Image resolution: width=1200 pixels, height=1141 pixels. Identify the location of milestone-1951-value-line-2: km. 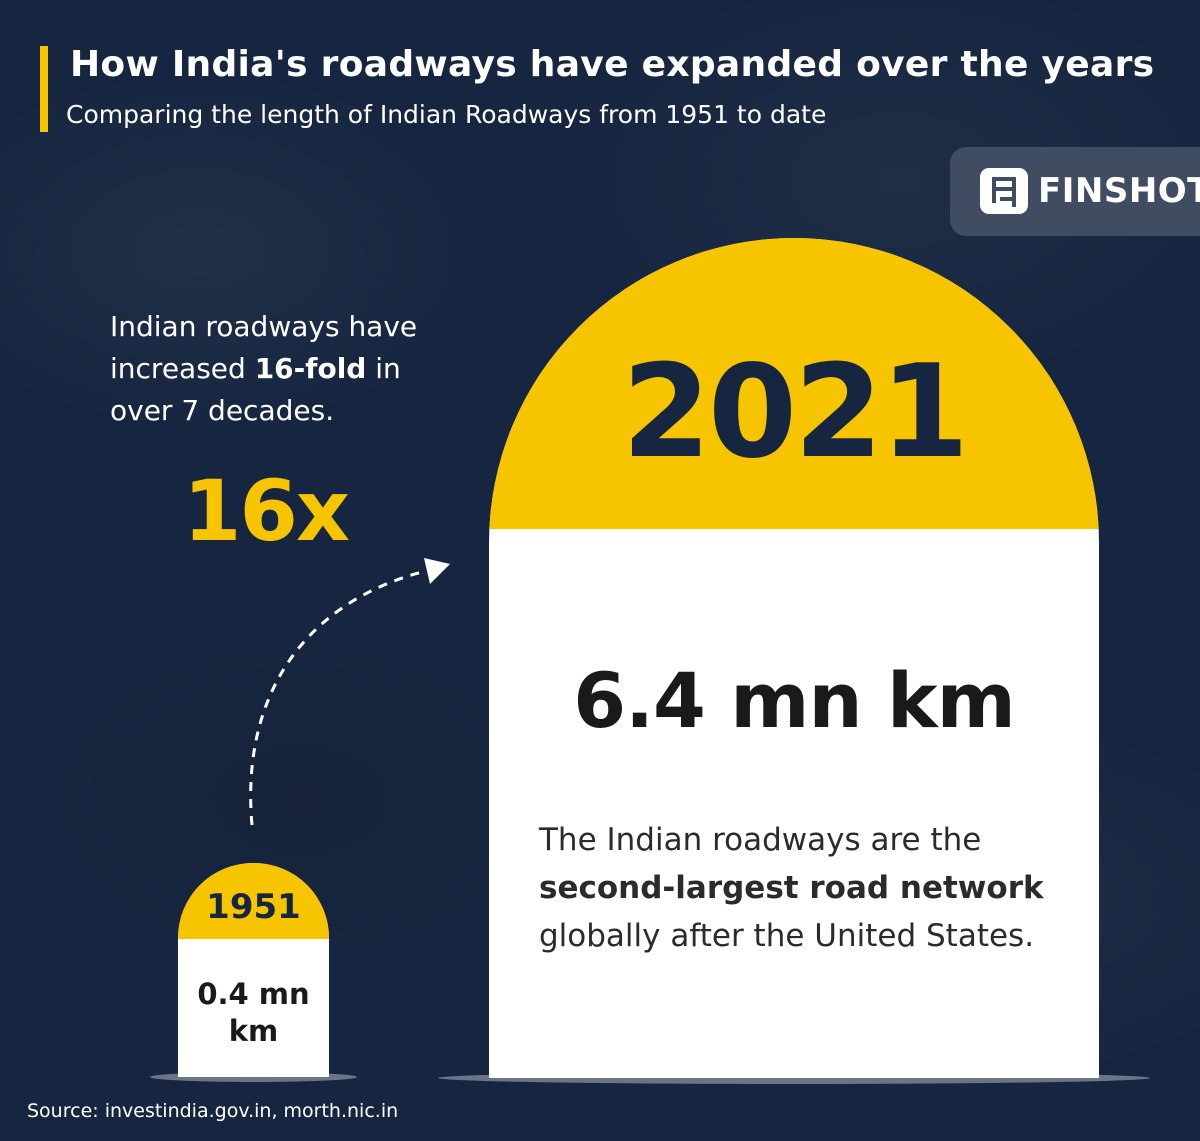
(253, 1031).